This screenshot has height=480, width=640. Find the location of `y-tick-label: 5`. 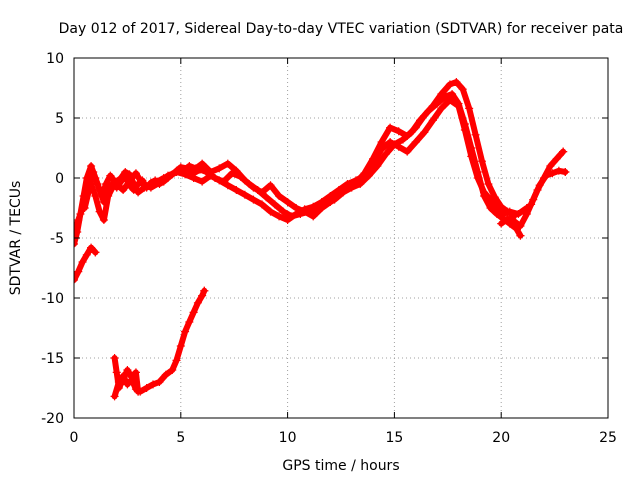

y-tick-label: 5 is located at coordinates (59, 119).